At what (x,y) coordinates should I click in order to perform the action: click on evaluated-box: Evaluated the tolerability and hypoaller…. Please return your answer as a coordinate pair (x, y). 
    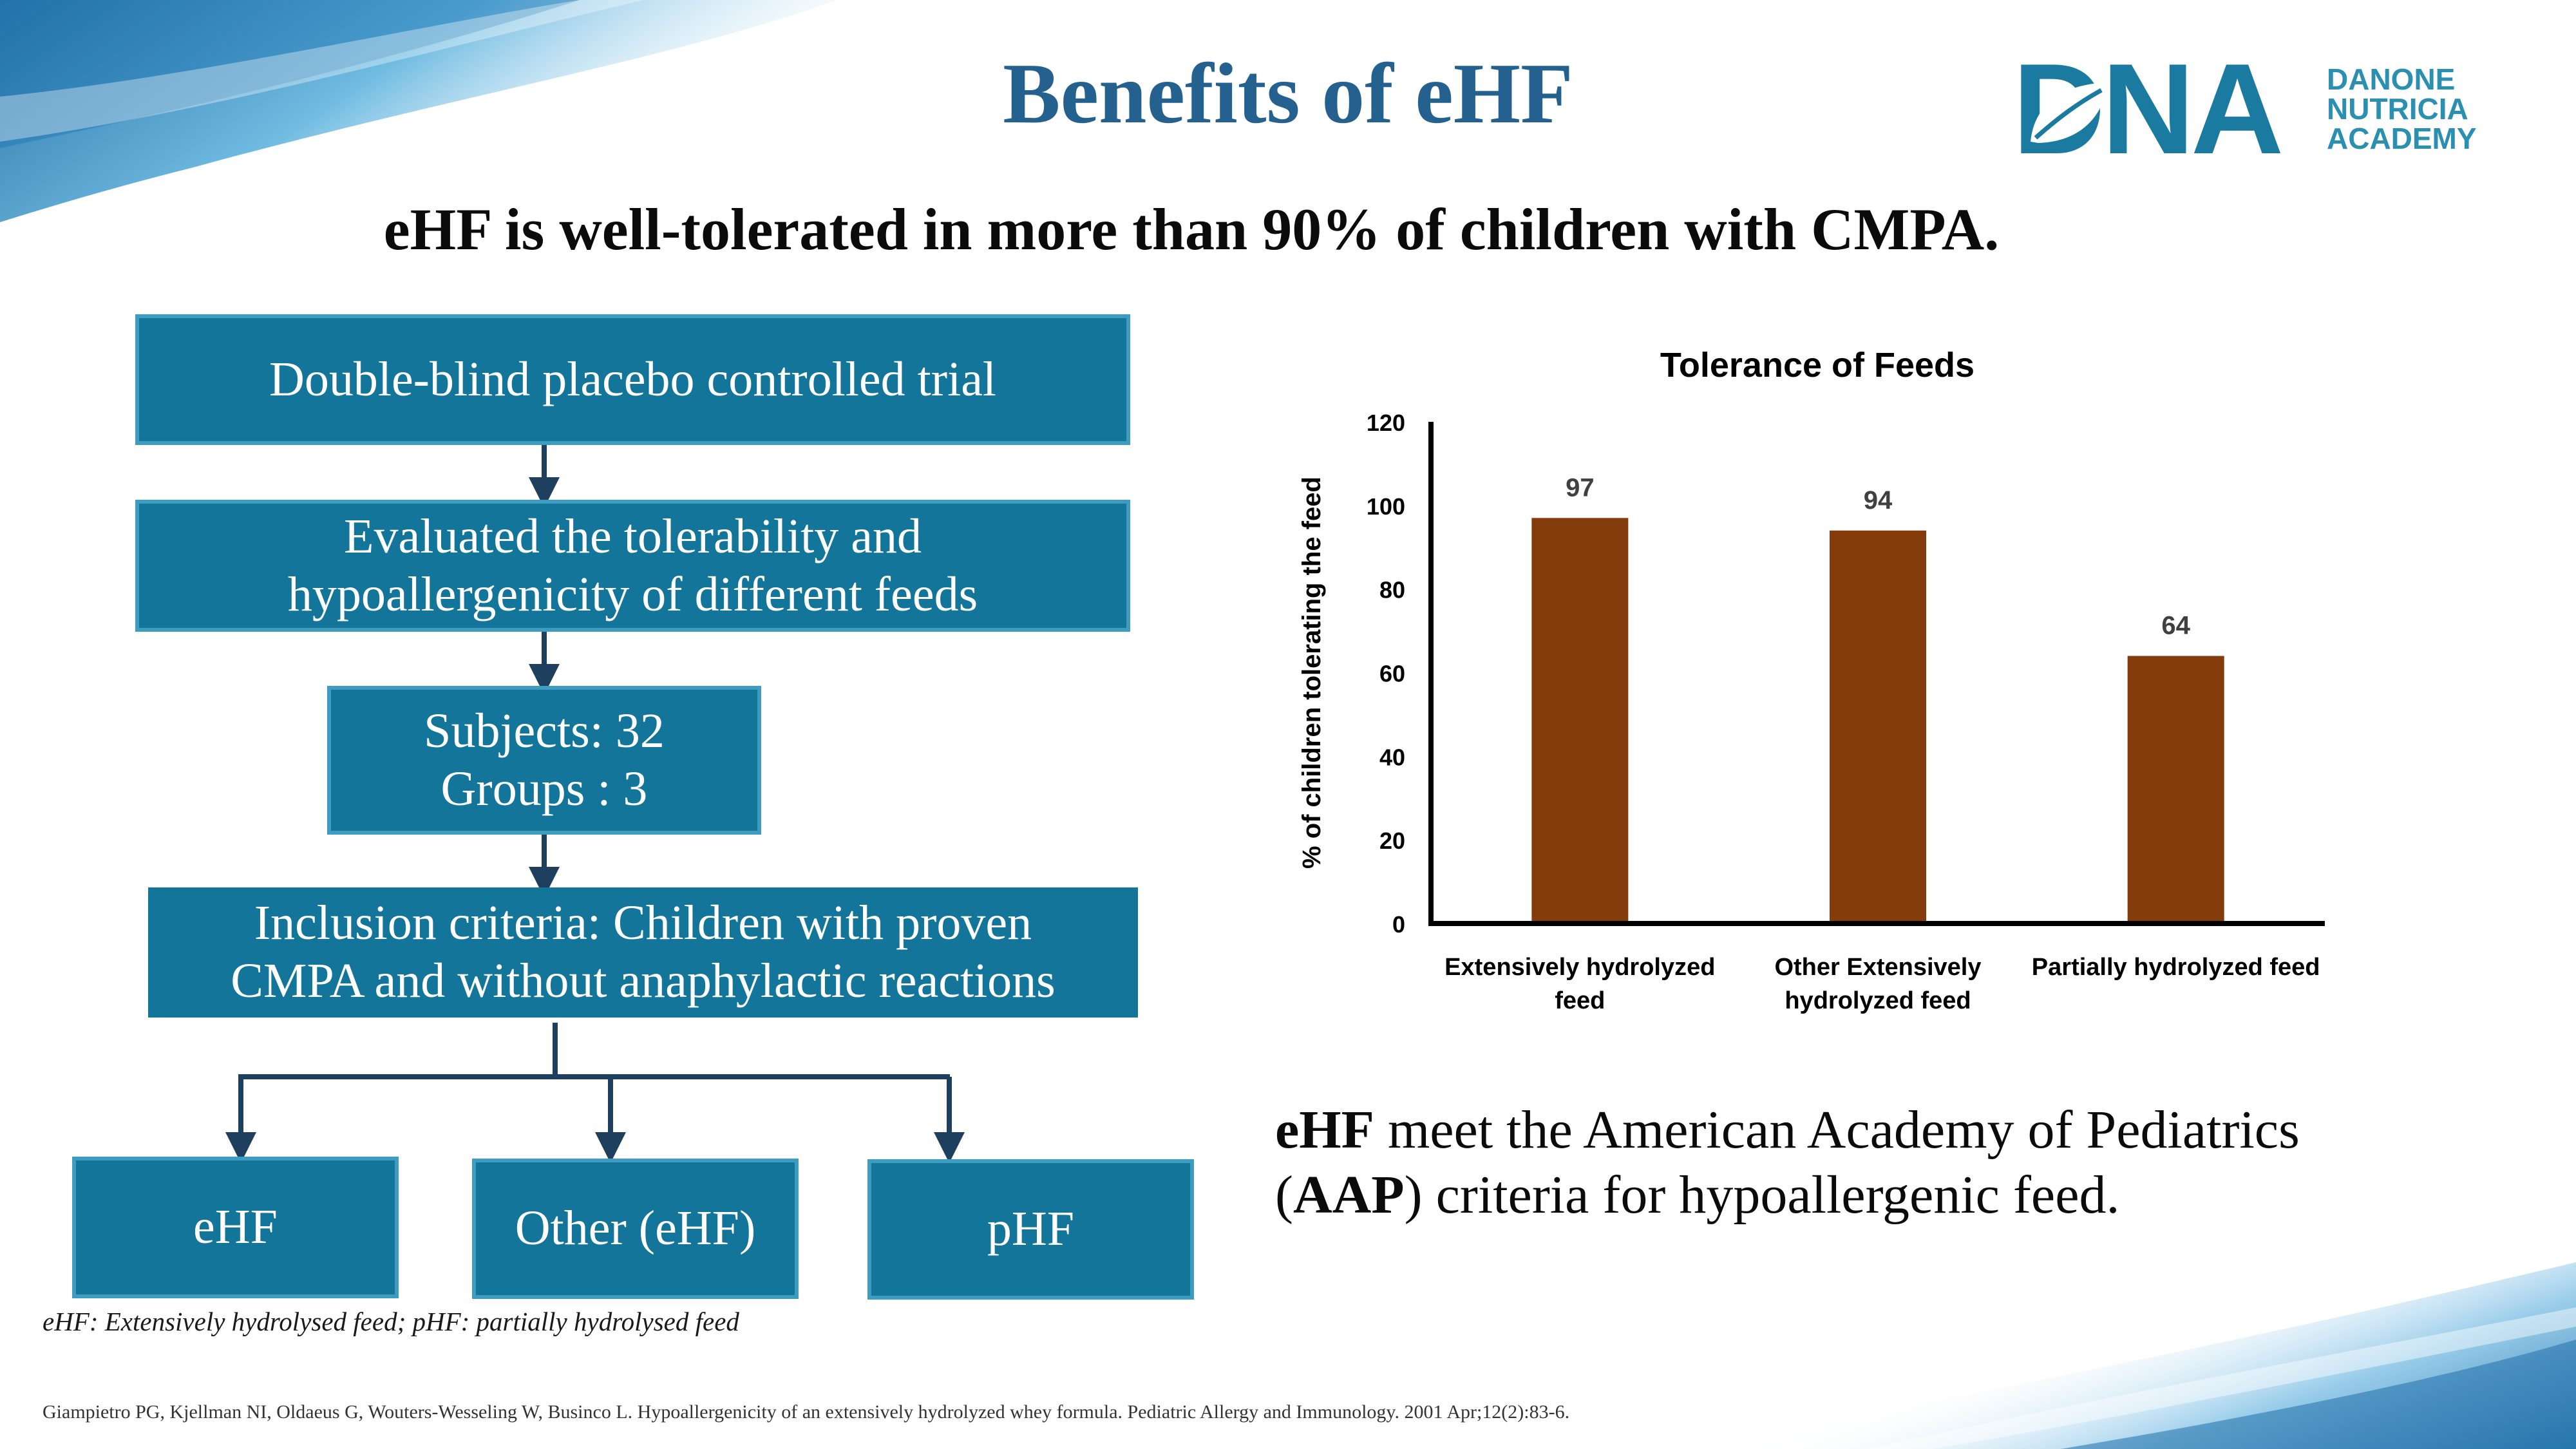
    Looking at the image, I should click on (633, 566).